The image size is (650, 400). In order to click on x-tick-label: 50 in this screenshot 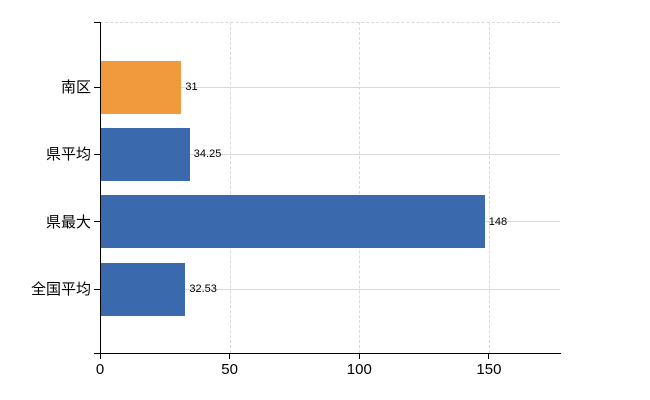, I will do `click(229, 369)`.